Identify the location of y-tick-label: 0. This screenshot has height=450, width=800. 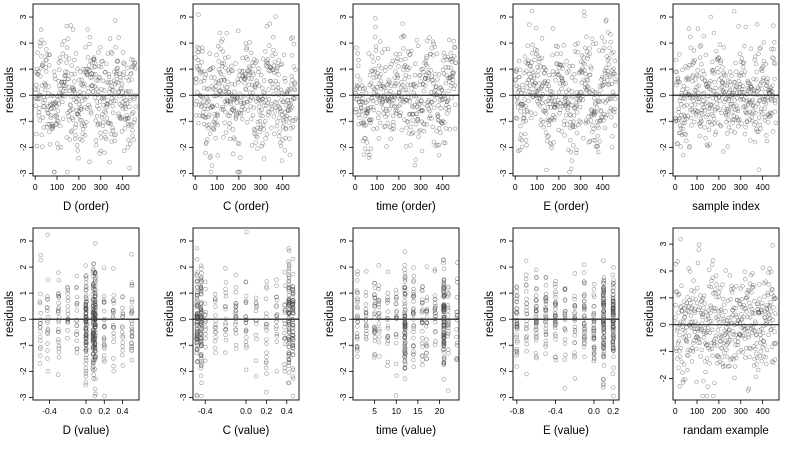
(23, 95).